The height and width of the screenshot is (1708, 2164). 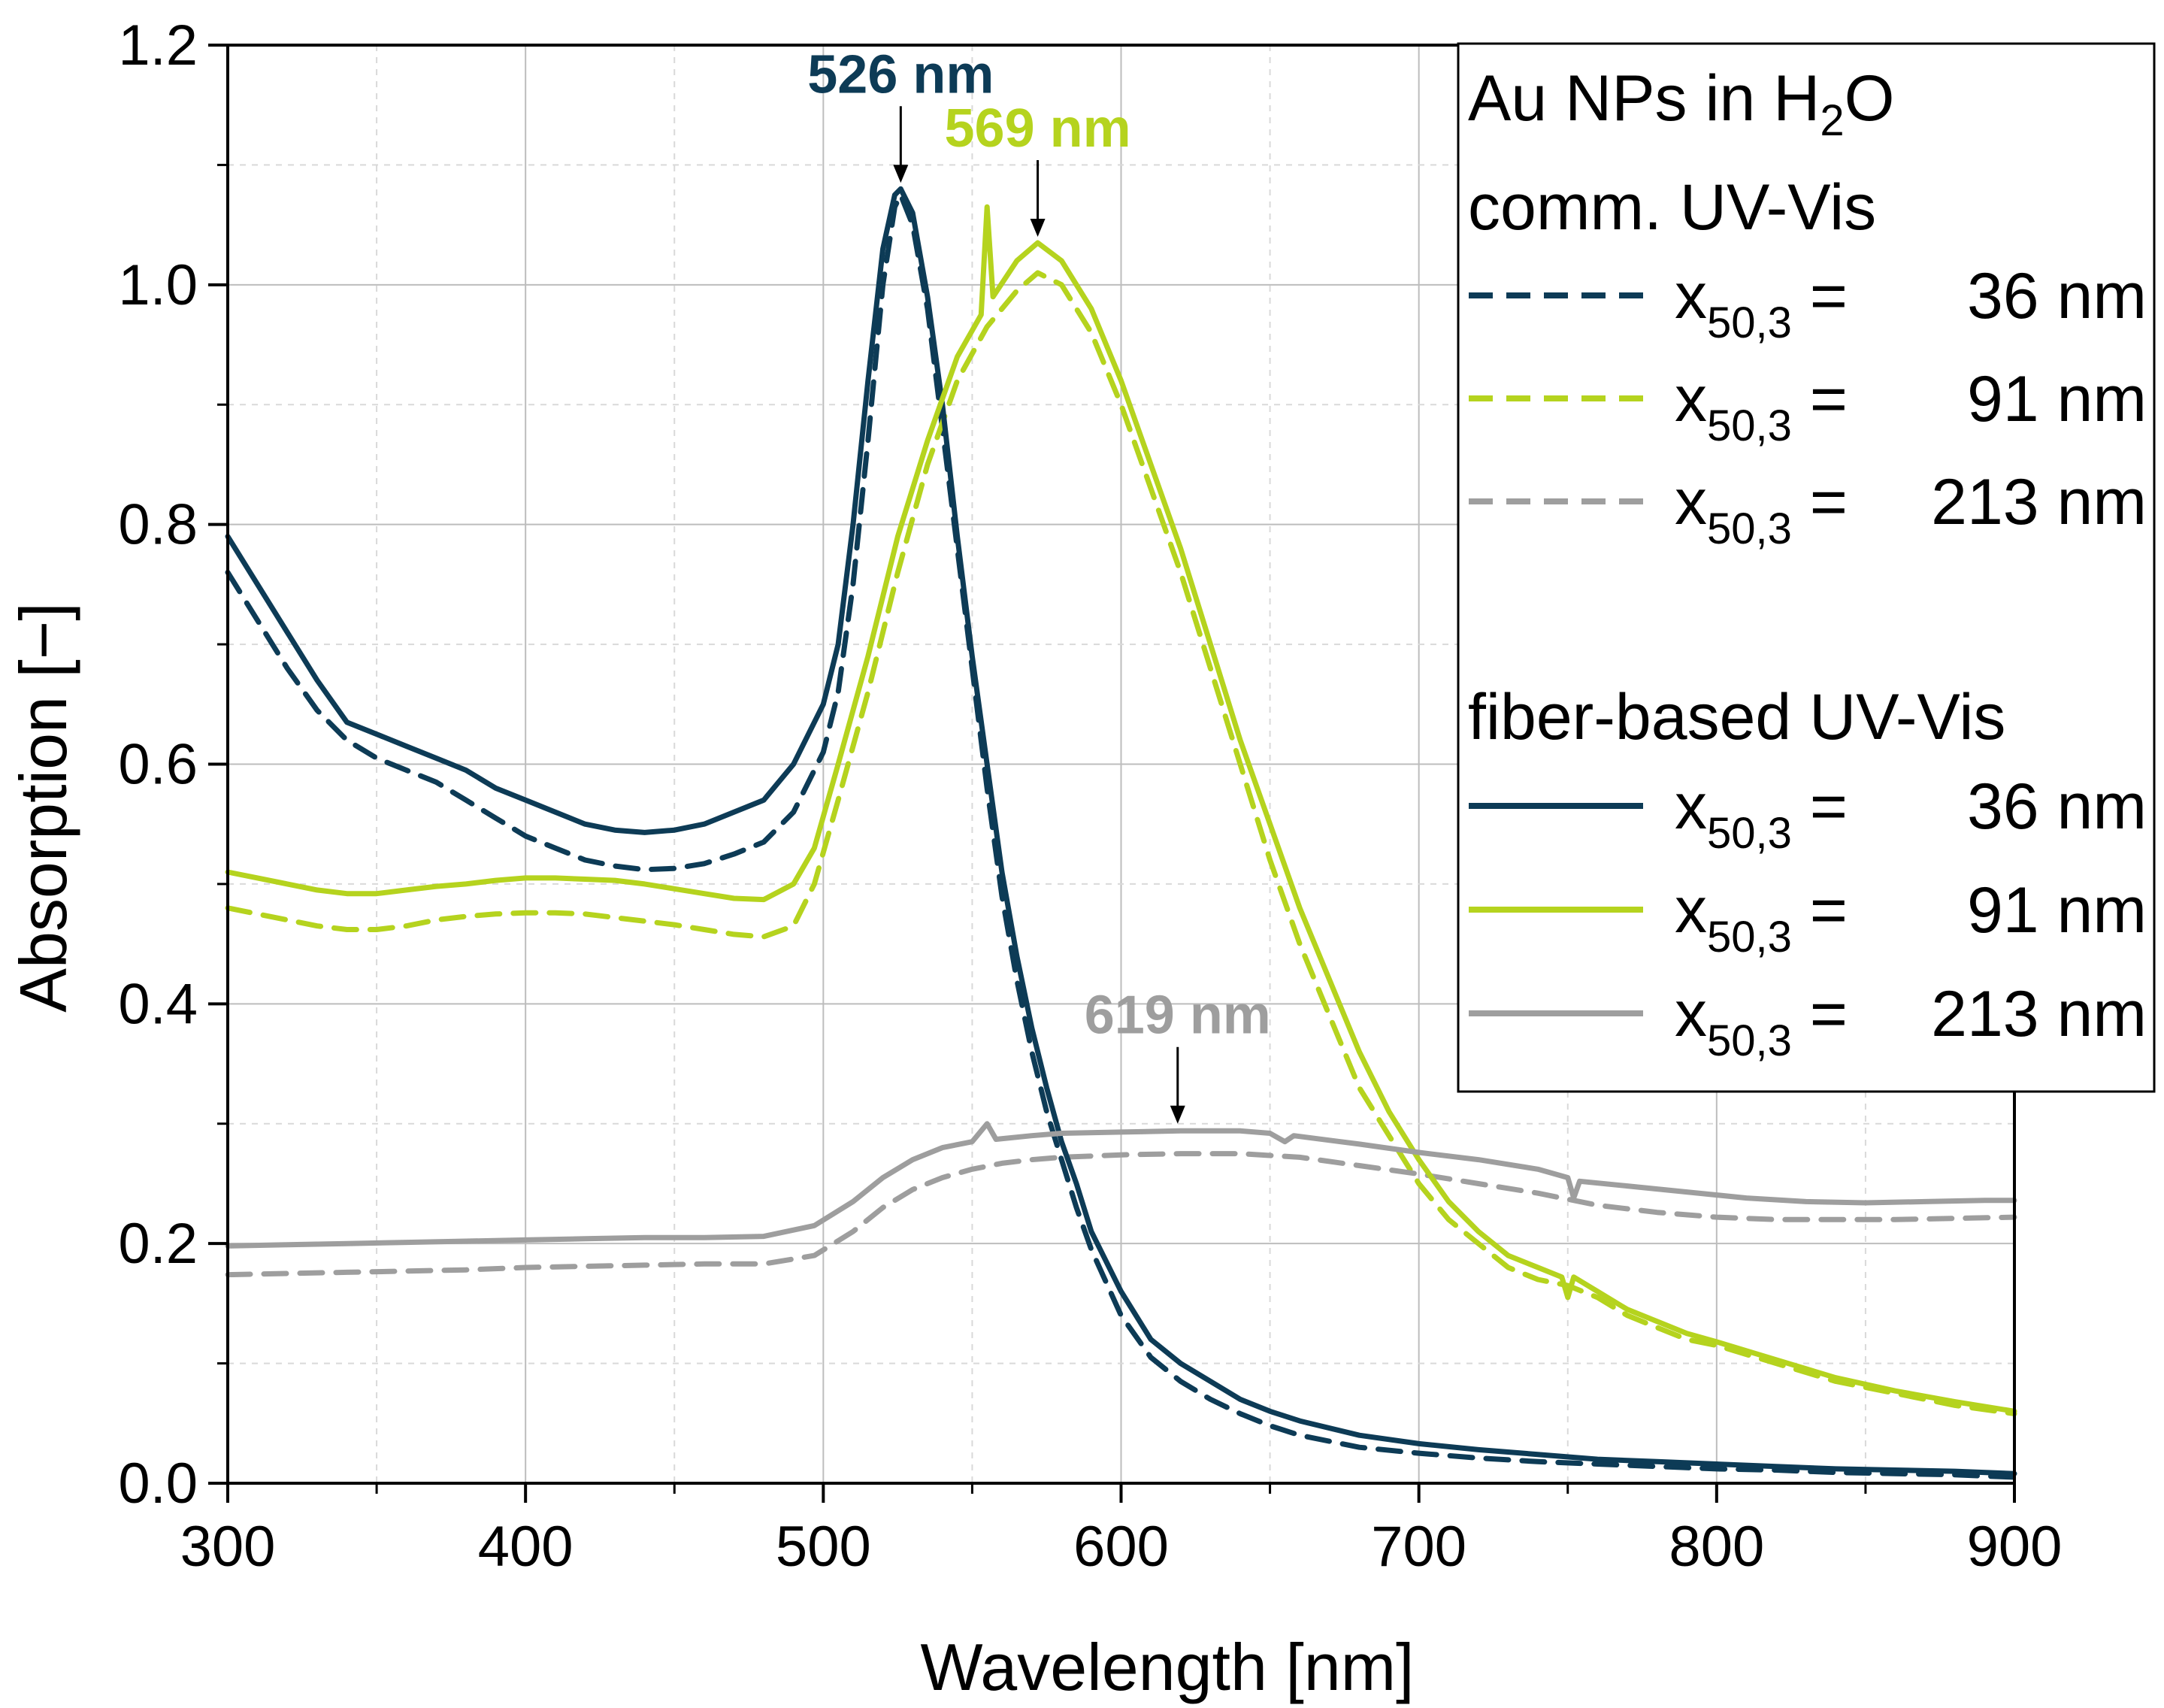 I want to click on annotation-label: 619 nm, so click(x=1178, y=1016).